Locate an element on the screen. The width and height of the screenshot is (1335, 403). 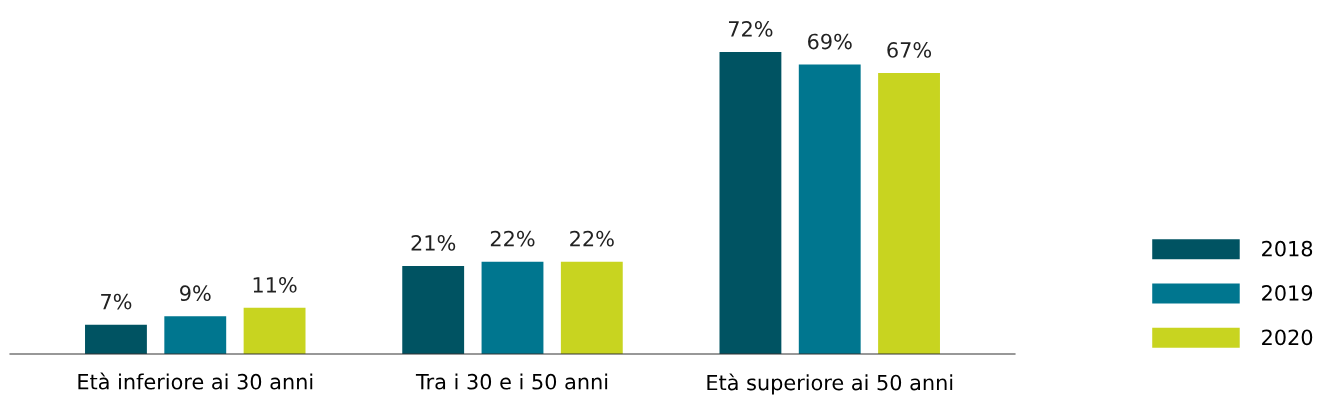
data-label: 69% is located at coordinates (830, 41).